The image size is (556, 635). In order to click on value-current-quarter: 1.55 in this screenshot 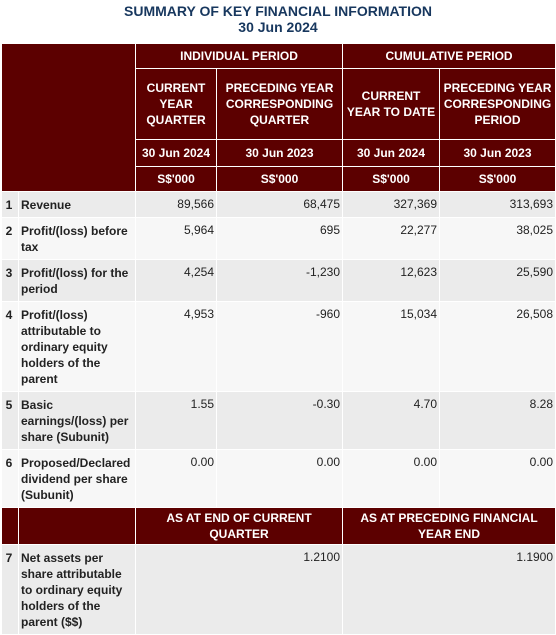, I will do `click(176, 420)`.